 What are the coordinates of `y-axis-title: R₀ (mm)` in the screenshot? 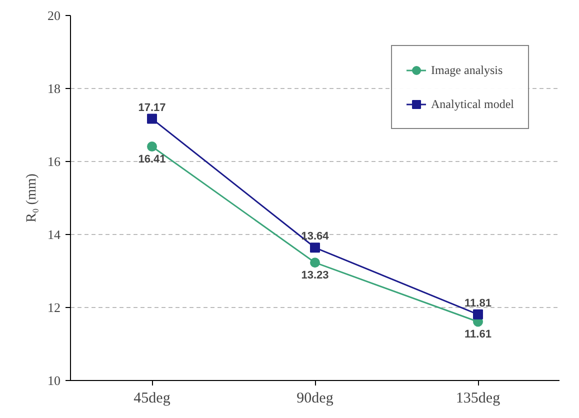 It's located at (32, 197).